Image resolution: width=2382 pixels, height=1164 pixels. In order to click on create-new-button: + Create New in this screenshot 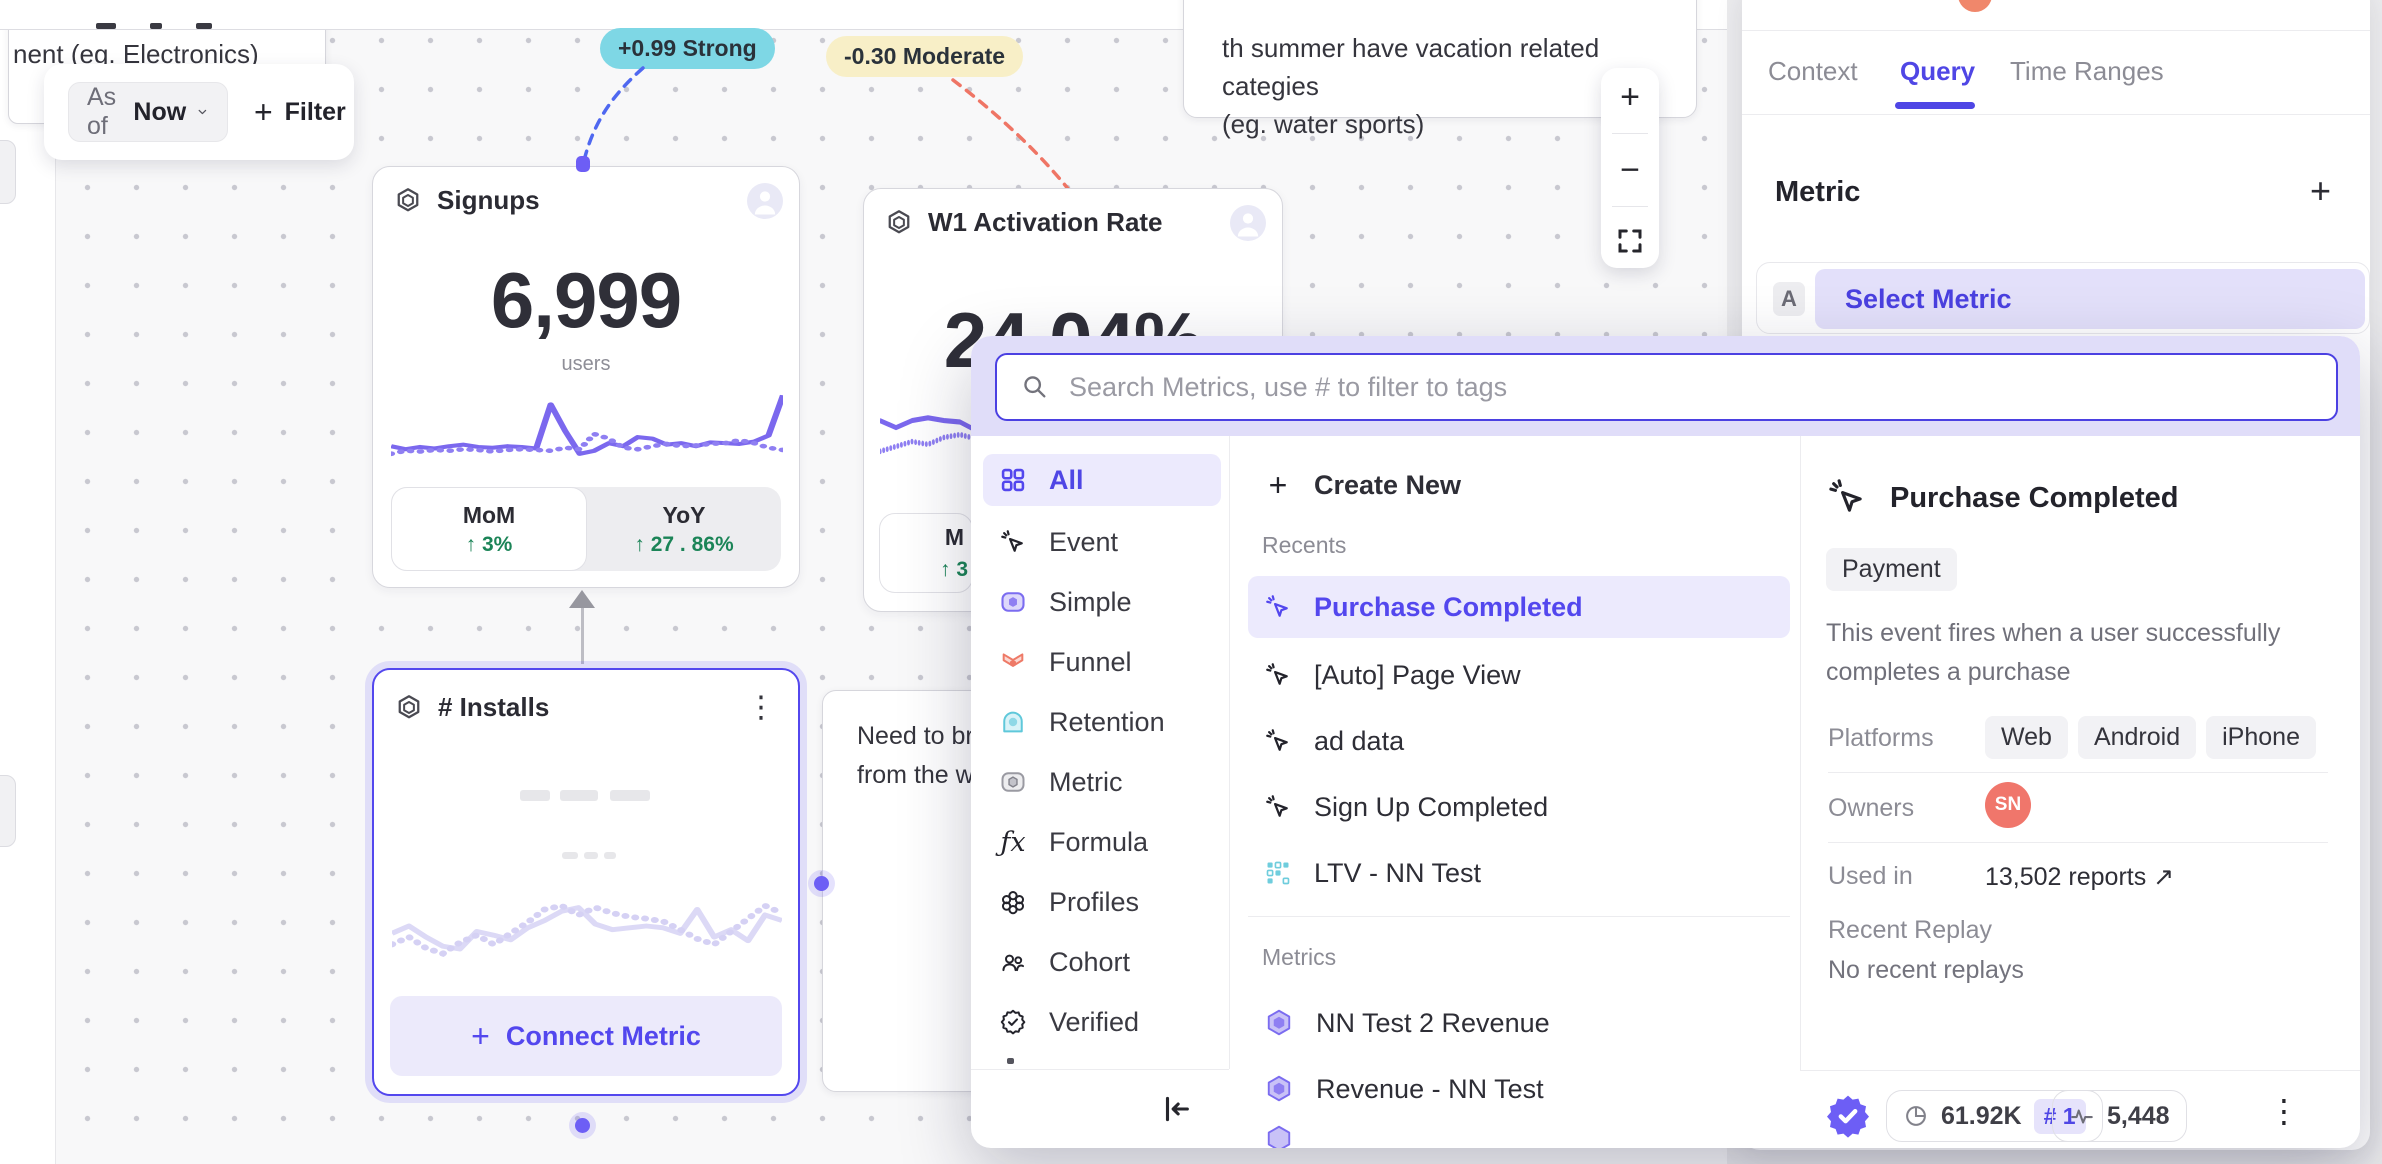, I will do `click(1519, 485)`.